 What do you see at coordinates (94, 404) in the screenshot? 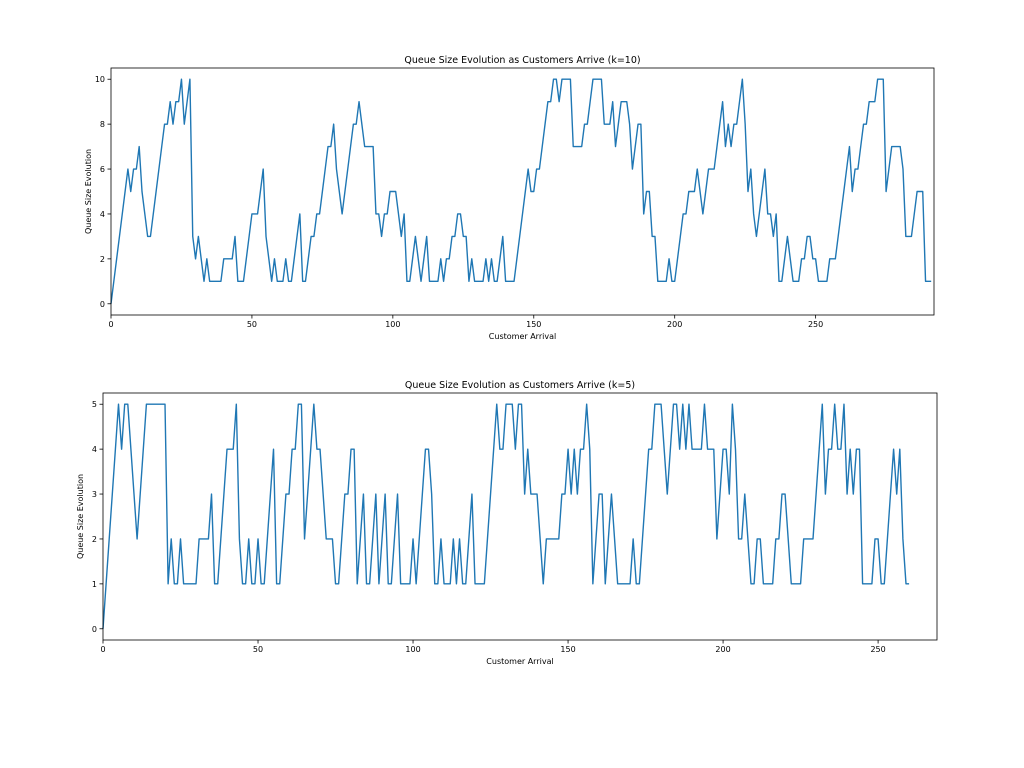
I see `y-tick-label: 5` at bounding box center [94, 404].